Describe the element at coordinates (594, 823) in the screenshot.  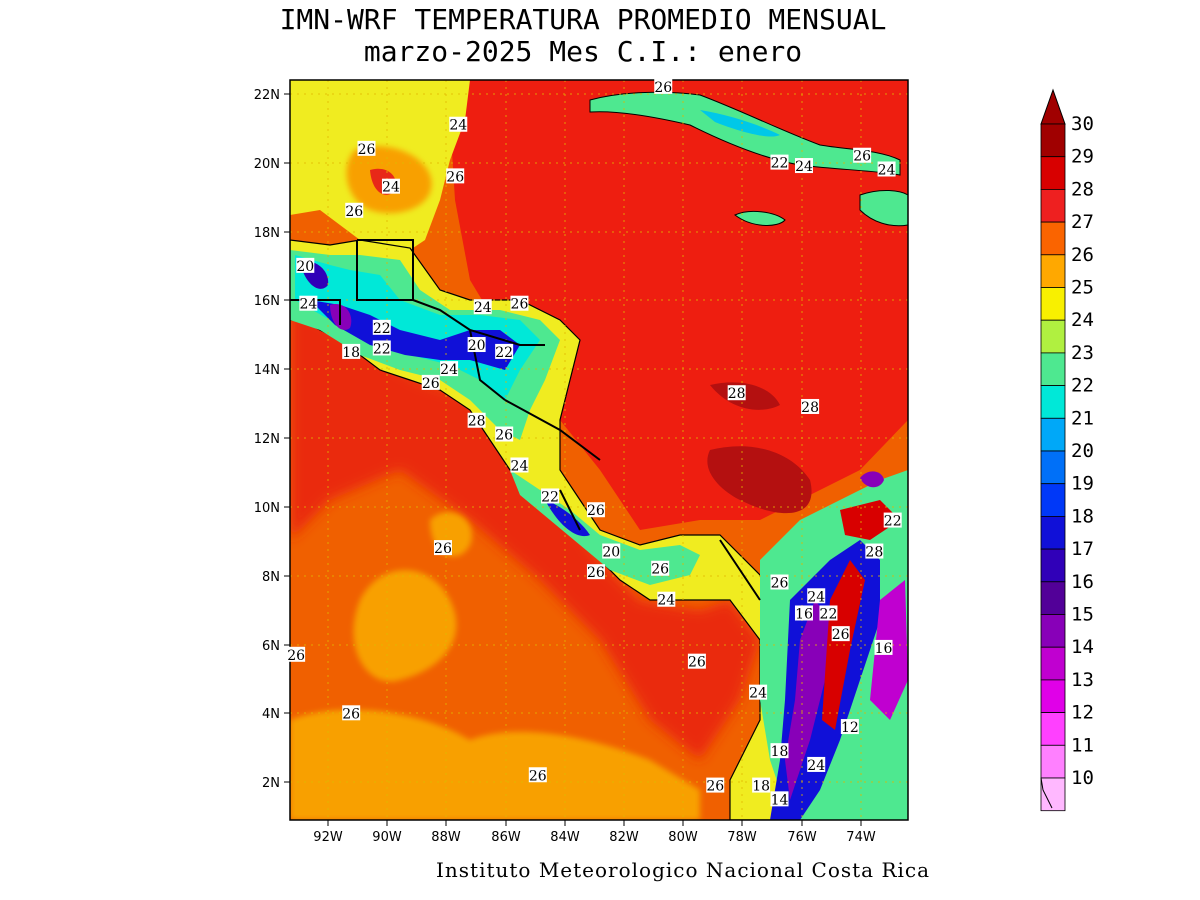
I see `lon-axis` at that location.